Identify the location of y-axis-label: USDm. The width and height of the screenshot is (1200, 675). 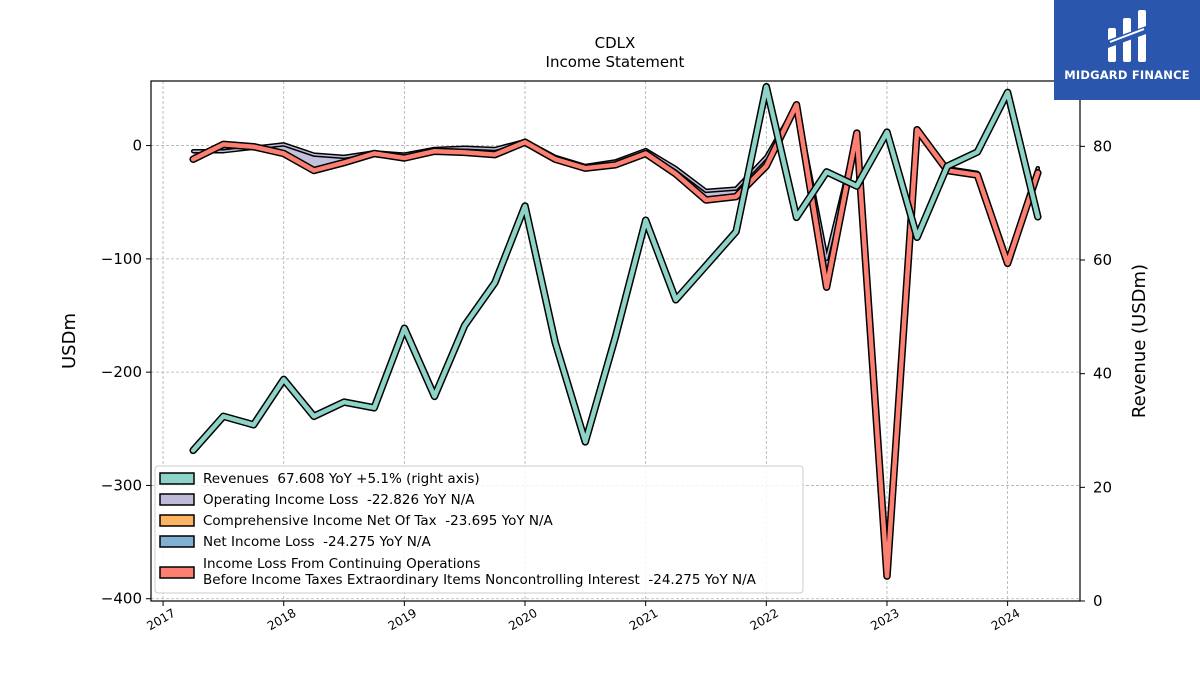
(69, 341).